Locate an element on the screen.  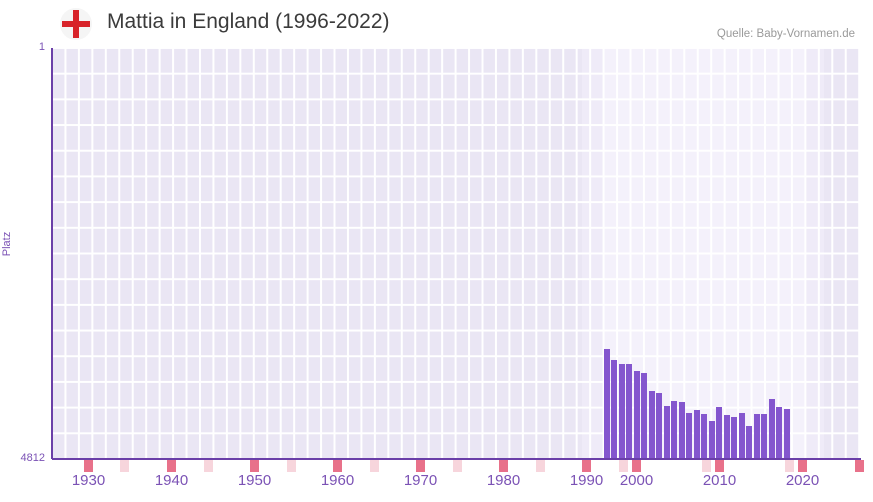
x-axis-tick-label: 1970 is located at coordinates (420, 480).